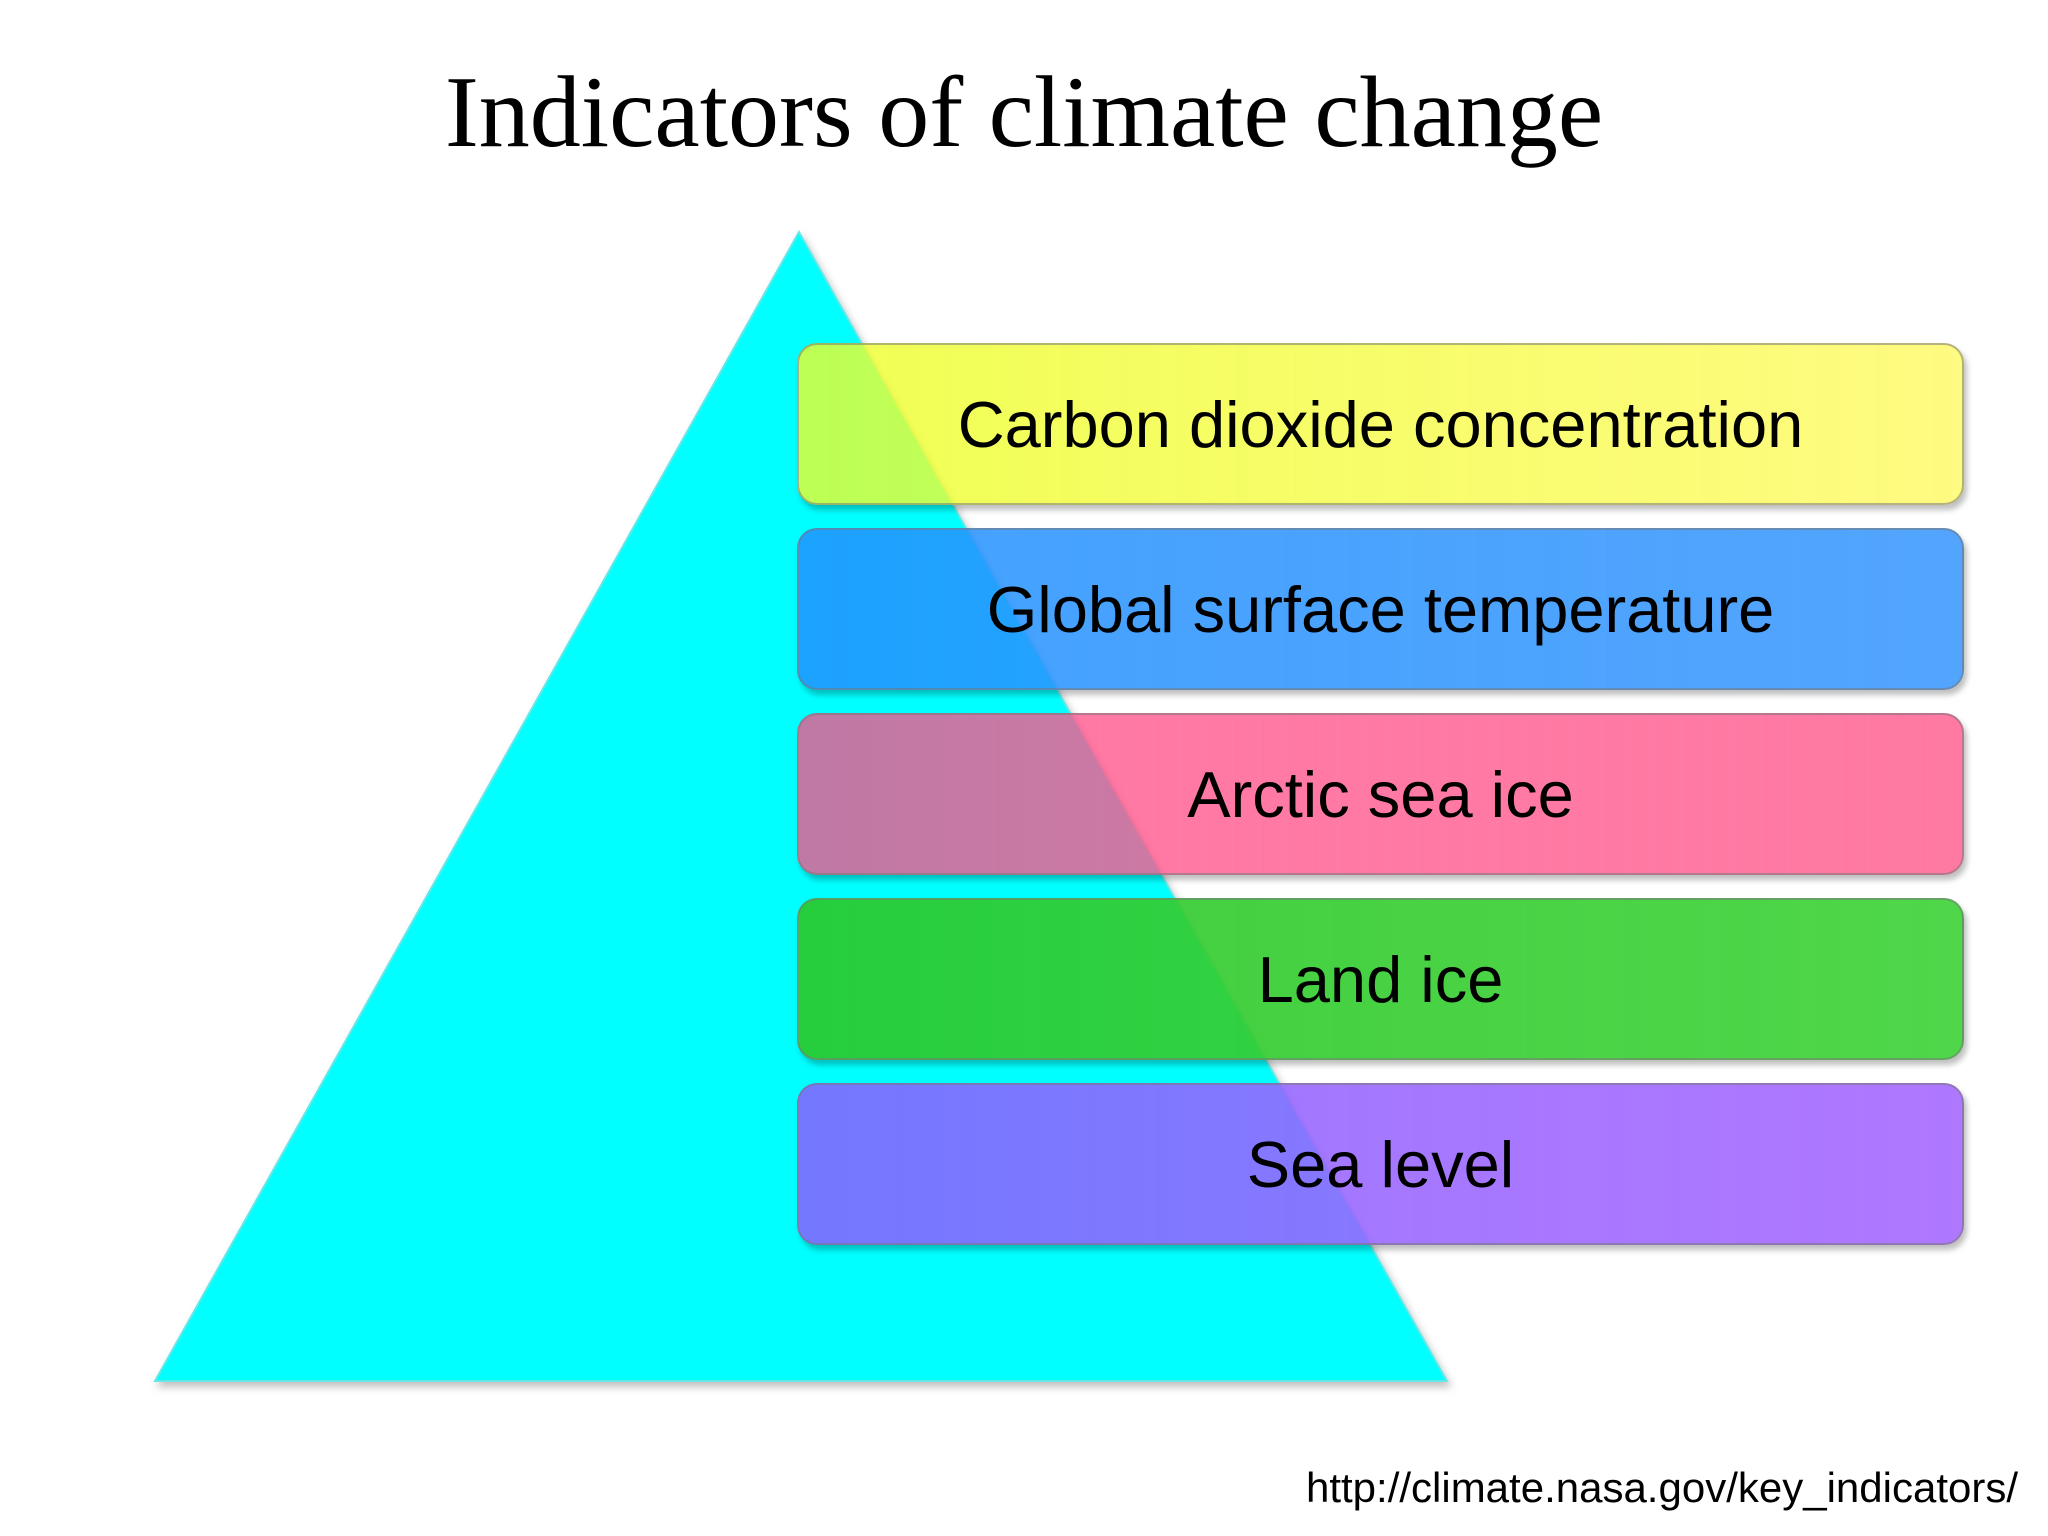 This screenshot has width=2048, height=1536. I want to click on indicator-label: Carbon dioxide concentration, so click(1380, 424).